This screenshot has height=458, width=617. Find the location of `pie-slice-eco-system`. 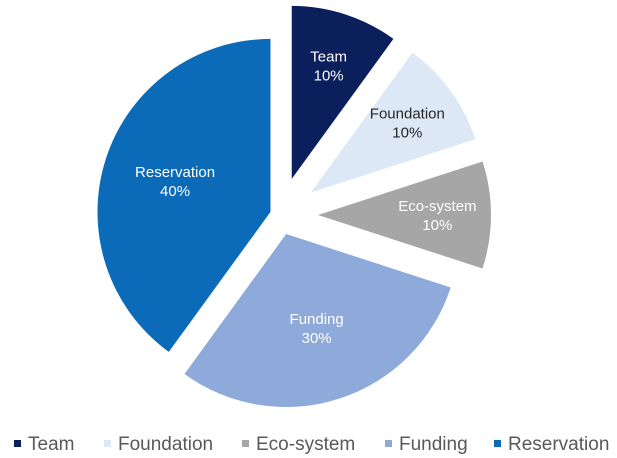

pie-slice-eco-system is located at coordinates (404, 215).